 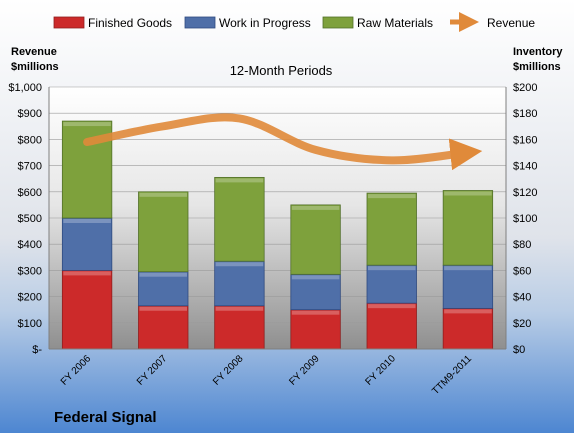 I want to click on left-tick-label: $600, so click(x=30, y=193).